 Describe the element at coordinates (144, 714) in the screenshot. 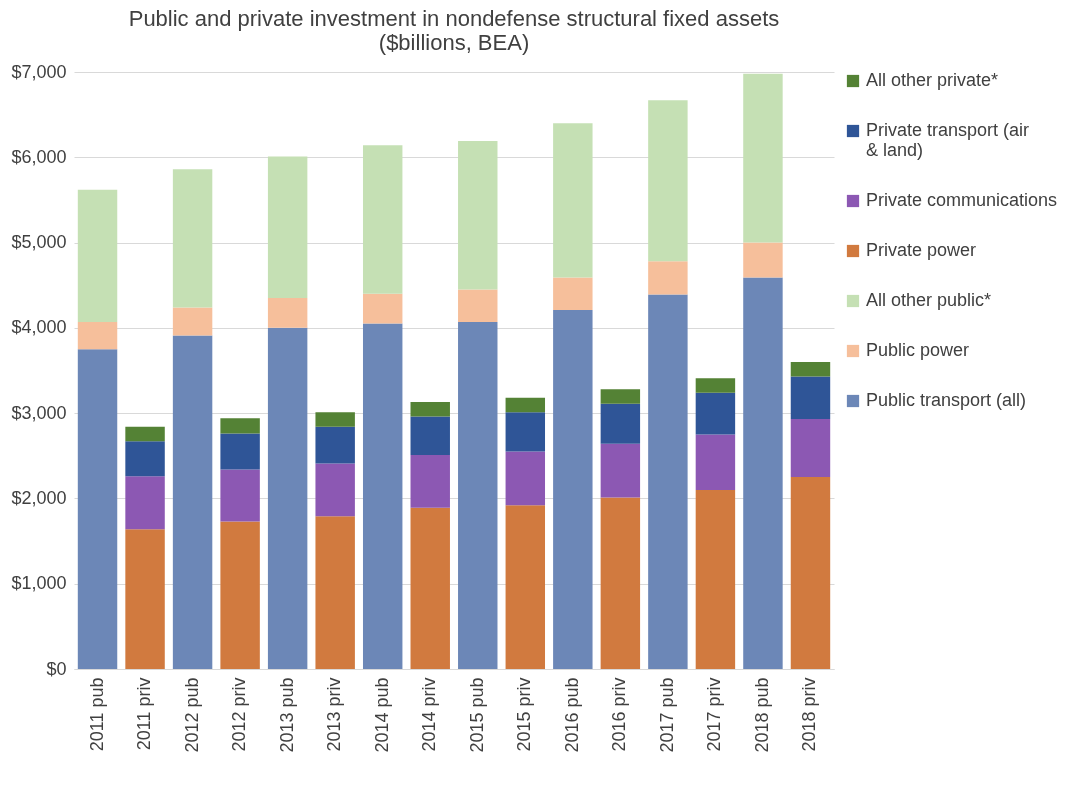

I see `x-tick-label: 2011 priv` at that location.